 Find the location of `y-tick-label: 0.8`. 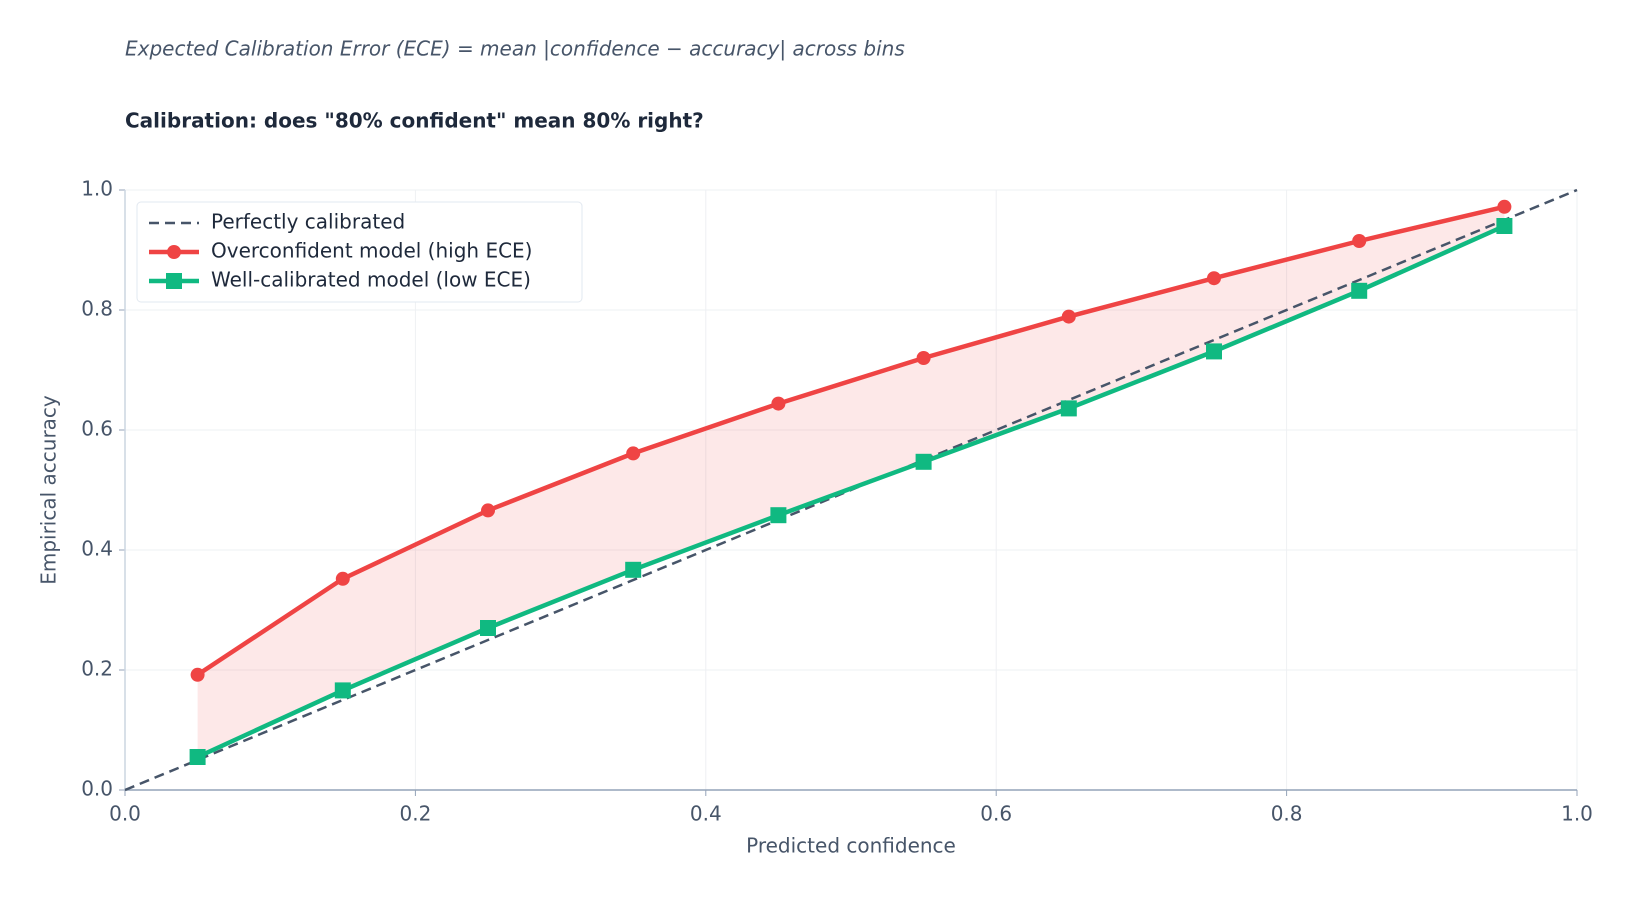

y-tick-label: 0.8 is located at coordinates (97, 309).